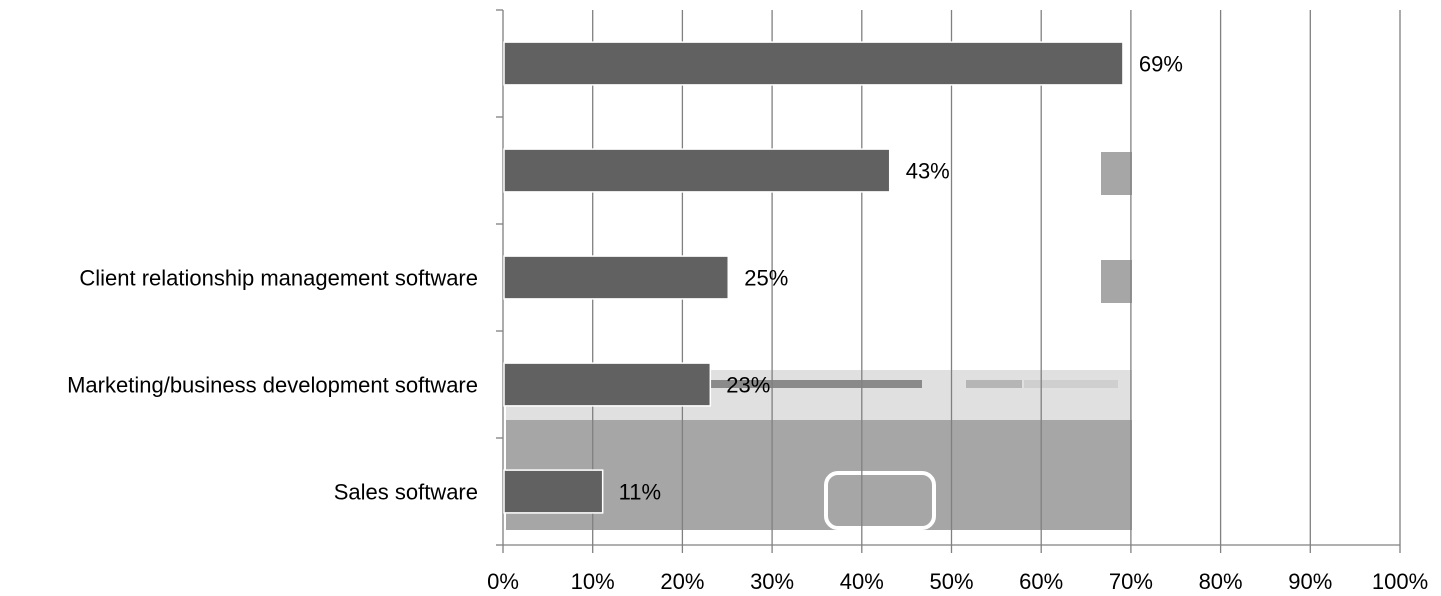  Describe the element at coordinates (640, 492) in the screenshot. I see `data-label: 11%` at that location.